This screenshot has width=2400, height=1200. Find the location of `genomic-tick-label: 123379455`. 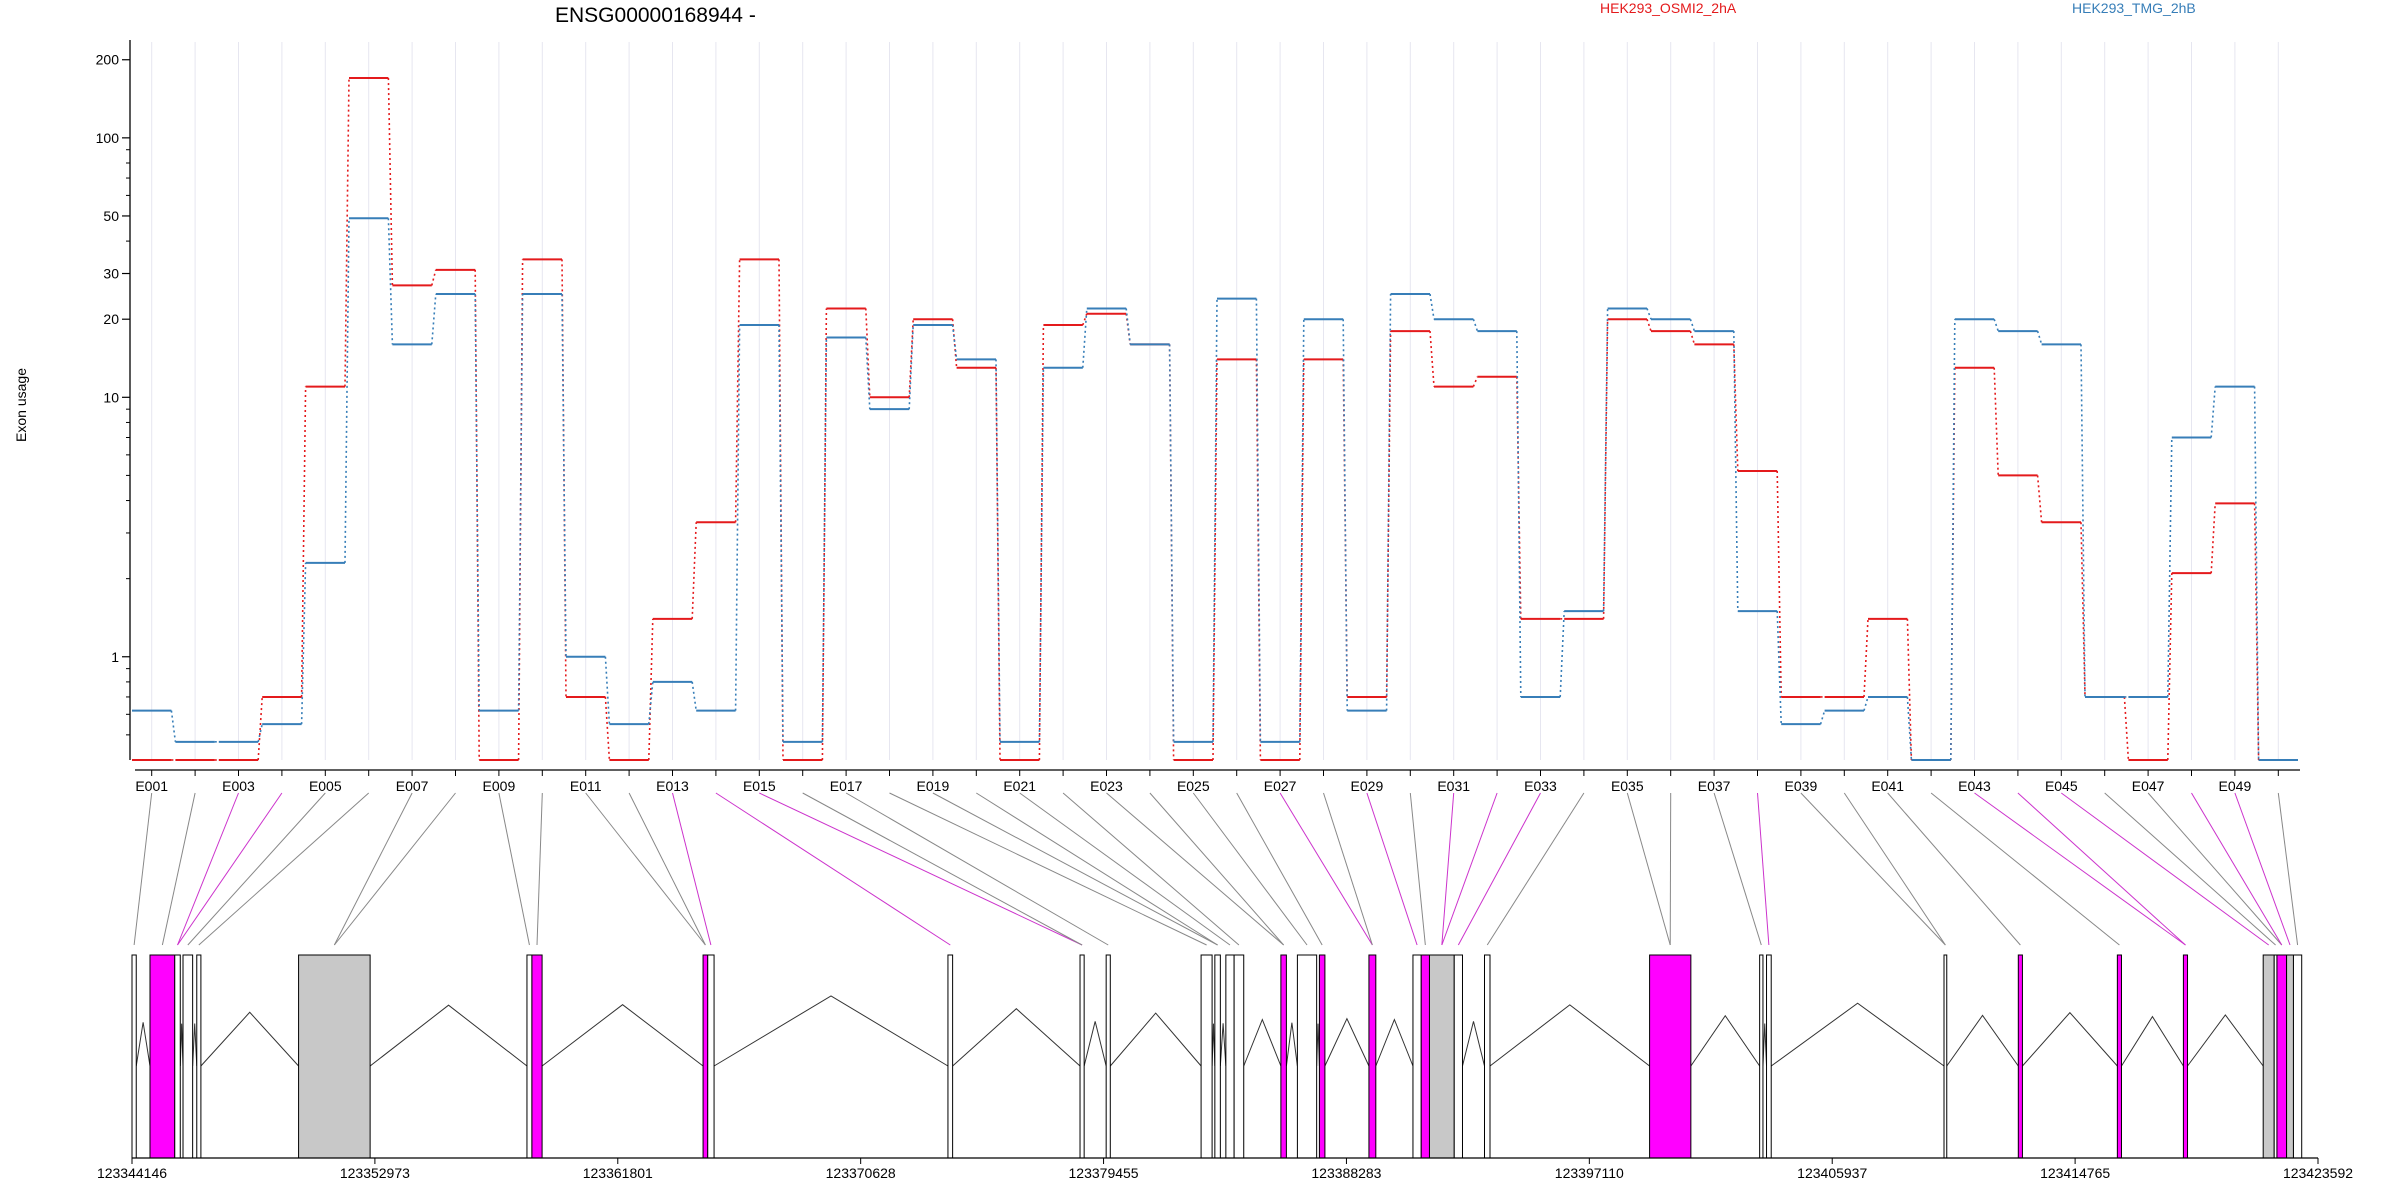

genomic-tick-label: 123379455 is located at coordinates (1104, 1173).